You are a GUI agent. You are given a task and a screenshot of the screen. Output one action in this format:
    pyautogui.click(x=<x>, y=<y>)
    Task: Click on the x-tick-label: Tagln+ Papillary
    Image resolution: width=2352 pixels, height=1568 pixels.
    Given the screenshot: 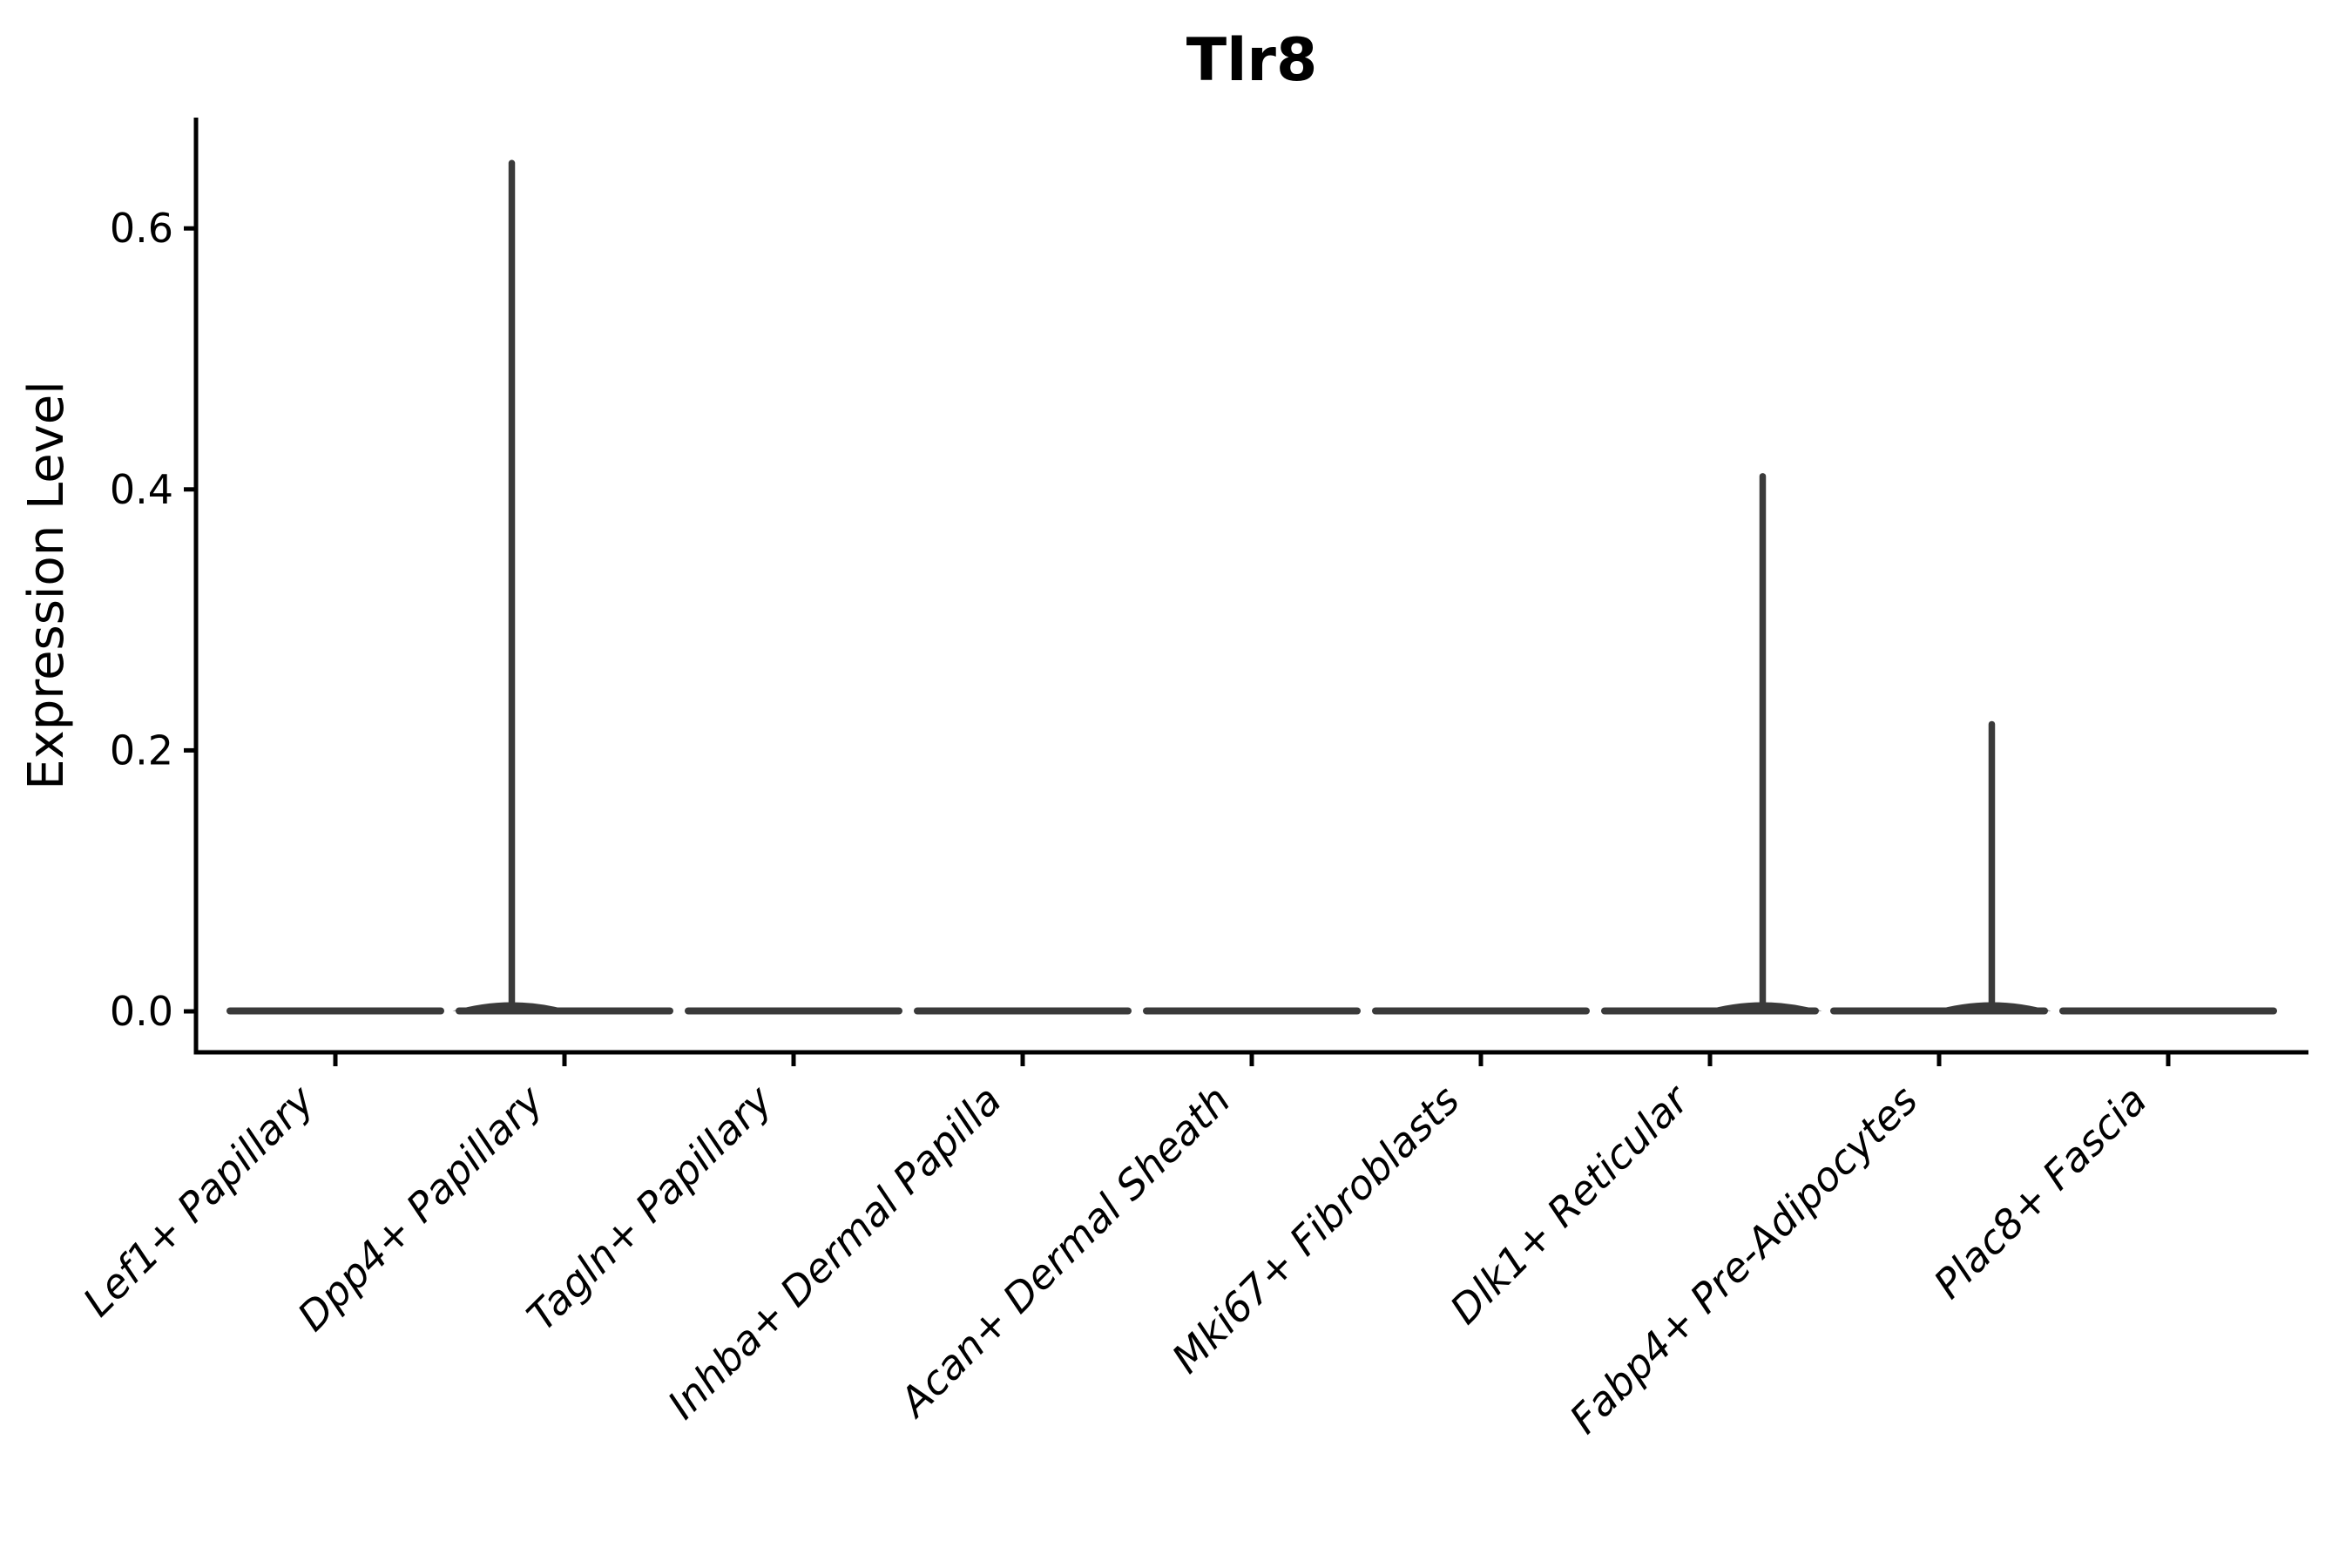 What is the action you would take?
    pyautogui.click(x=649, y=1208)
    